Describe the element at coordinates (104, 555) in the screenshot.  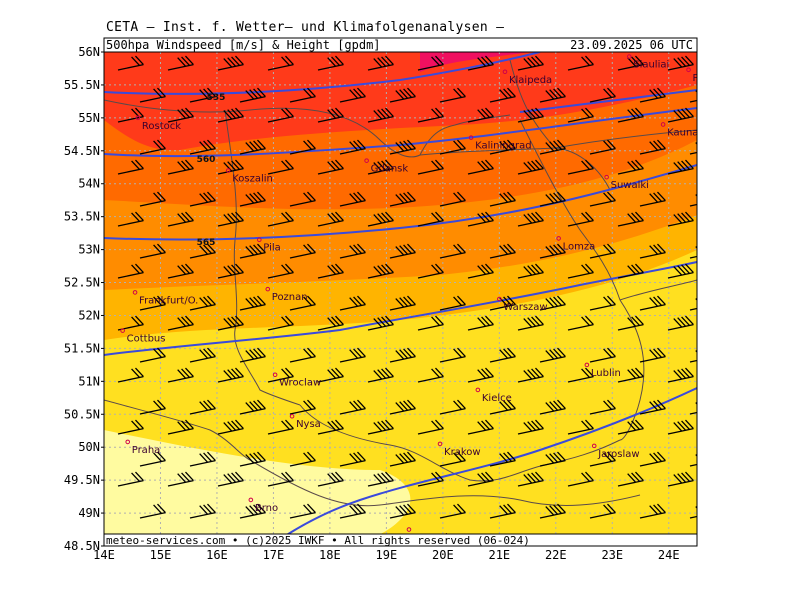
I see `lon-label: 14E` at that location.